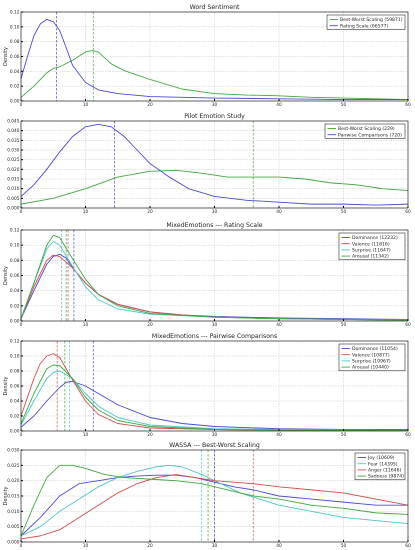  What do you see at coordinates (383, 464) in the screenshot?
I see `legend-label: Fear (14395)` at bounding box center [383, 464].